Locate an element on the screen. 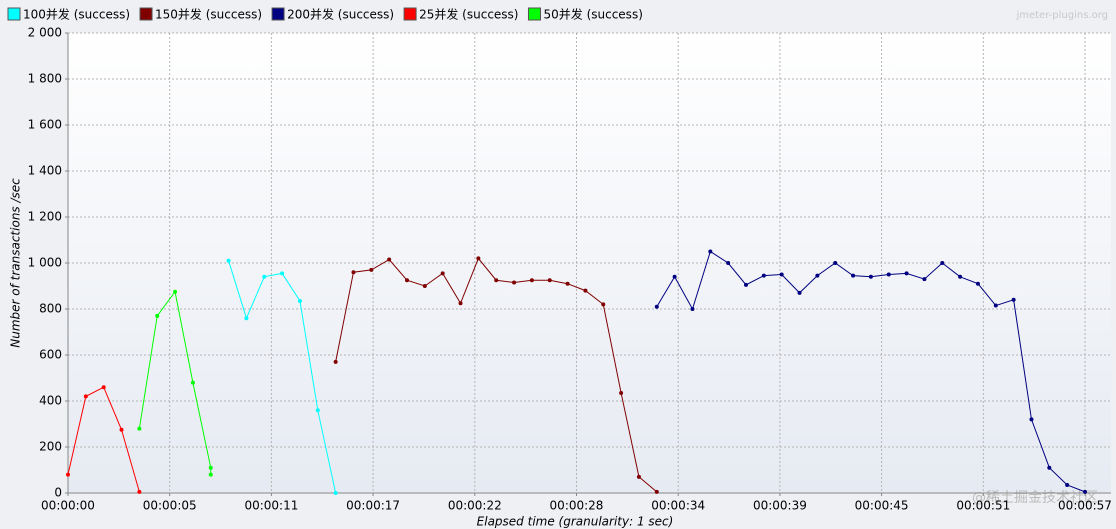 The image size is (1116, 529). legend-item: 50并发 (success) is located at coordinates (585, 14).